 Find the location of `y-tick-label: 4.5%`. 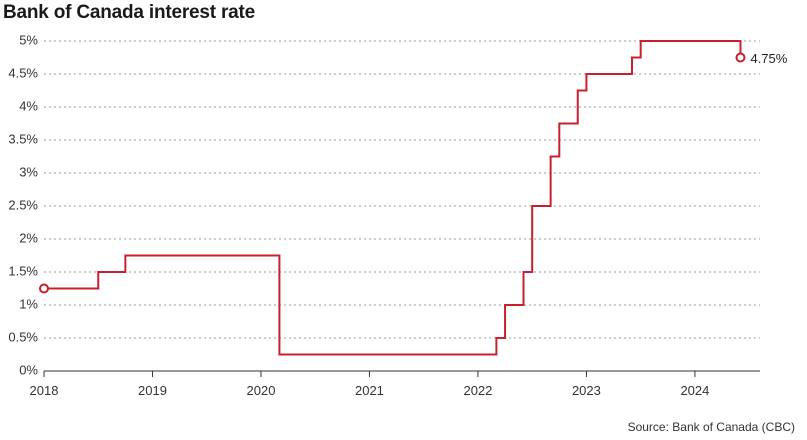

y-tick-label: 4.5% is located at coordinates (23, 72).